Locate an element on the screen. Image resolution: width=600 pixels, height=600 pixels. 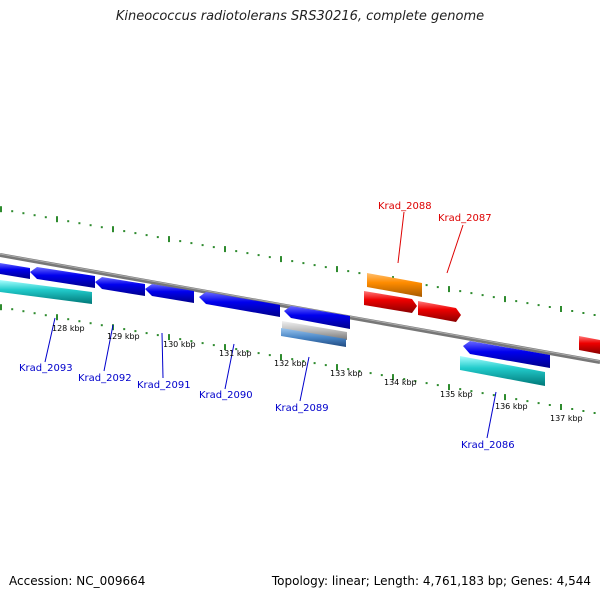
cds-arrow-left-edge is located at coordinates (15, 271).